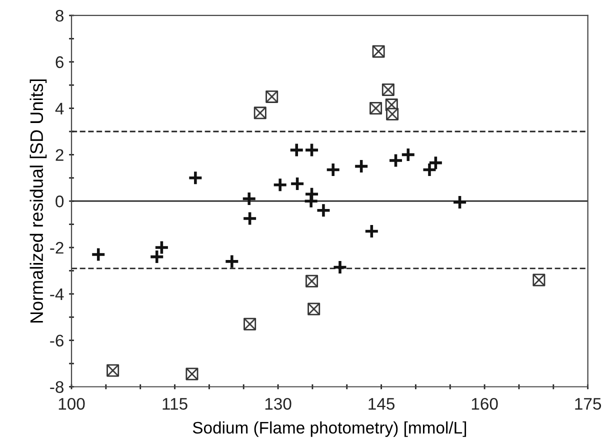 Image resolution: width=606 pixels, height=442 pixels. What do you see at coordinates (38, 201) in the screenshot?
I see `y-axis-title: Normalized residual [SD Units]` at bounding box center [38, 201].